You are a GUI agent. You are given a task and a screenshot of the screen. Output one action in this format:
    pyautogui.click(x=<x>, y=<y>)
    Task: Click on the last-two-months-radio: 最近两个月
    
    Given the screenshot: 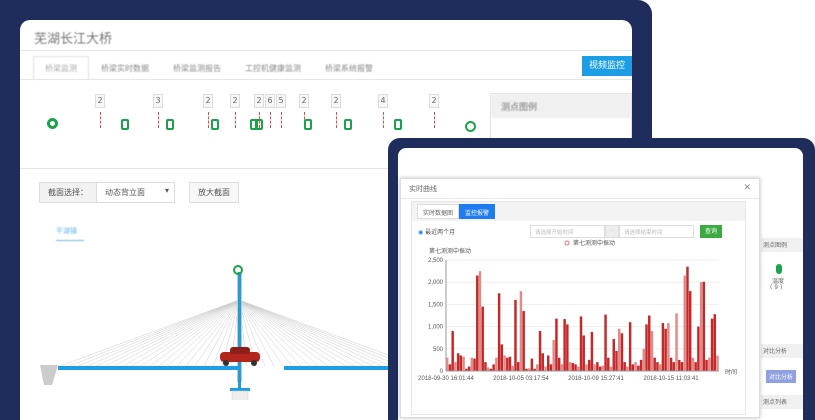 What is the action you would take?
    pyautogui.click(x=436, y=231)
    